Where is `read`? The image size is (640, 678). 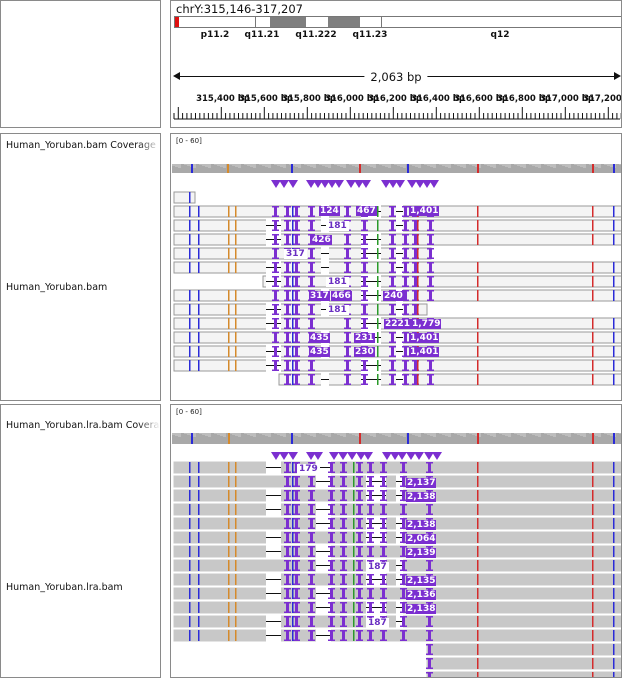 read is located at coordinates (397, 365).